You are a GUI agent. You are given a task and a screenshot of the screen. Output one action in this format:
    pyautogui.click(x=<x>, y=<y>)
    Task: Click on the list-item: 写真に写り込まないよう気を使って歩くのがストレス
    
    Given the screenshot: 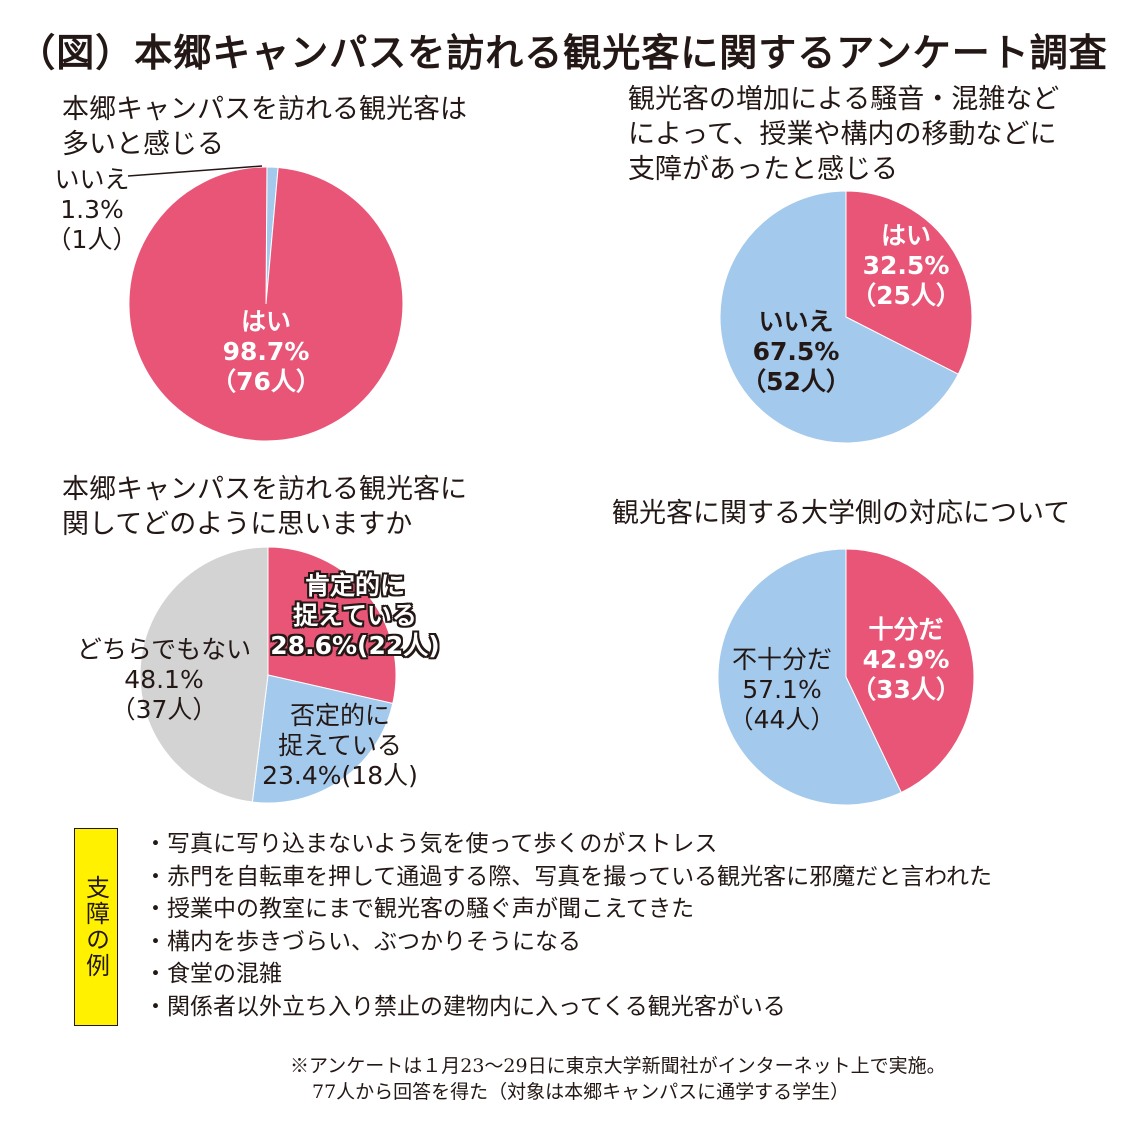 What is the action you would take?
    pyautogui.click(x=568, y=844)
    